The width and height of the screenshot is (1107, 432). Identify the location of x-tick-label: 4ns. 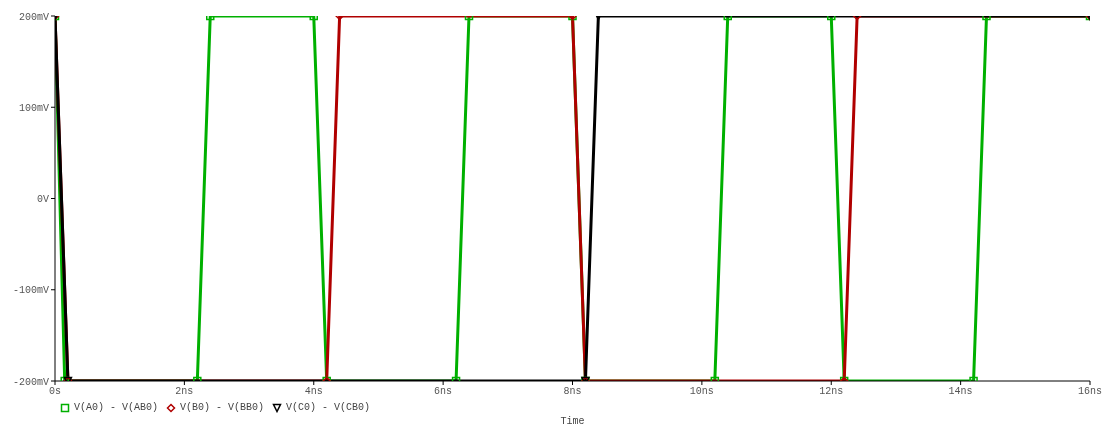
(313, 392).